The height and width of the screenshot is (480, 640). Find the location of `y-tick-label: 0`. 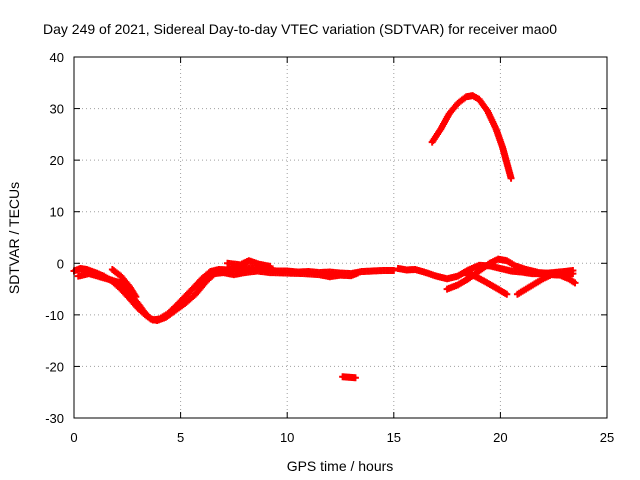

y-tick-label: 0 is located at coordinates (60, 263).